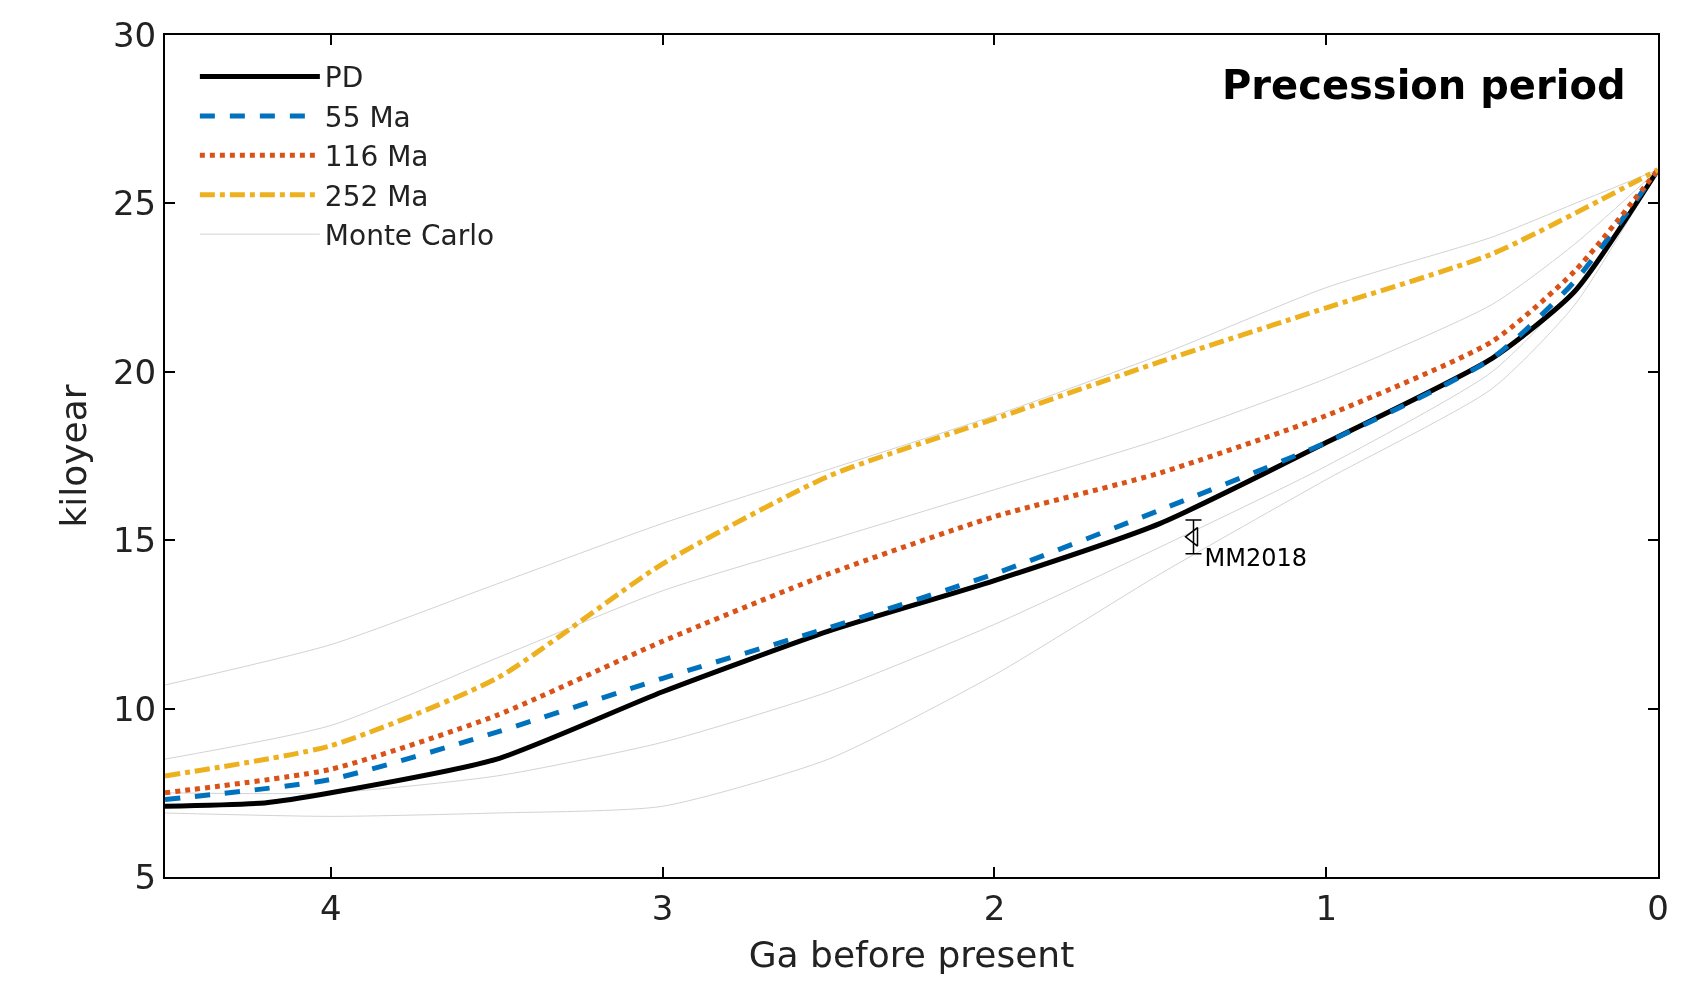 This screenshot has height=987, width=1681. What do you see at coordinates (134, 203) in the screenshot?
I see `y-tick-label: 25` at bounding box center [134, 203].